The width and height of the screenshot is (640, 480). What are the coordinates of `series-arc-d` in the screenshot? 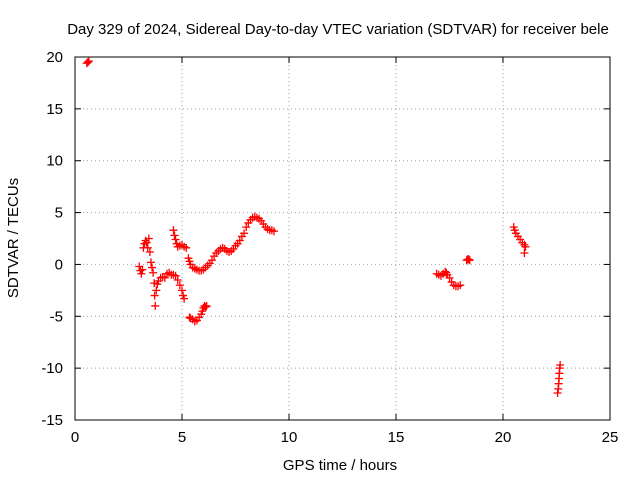 It's located at (231, 243).